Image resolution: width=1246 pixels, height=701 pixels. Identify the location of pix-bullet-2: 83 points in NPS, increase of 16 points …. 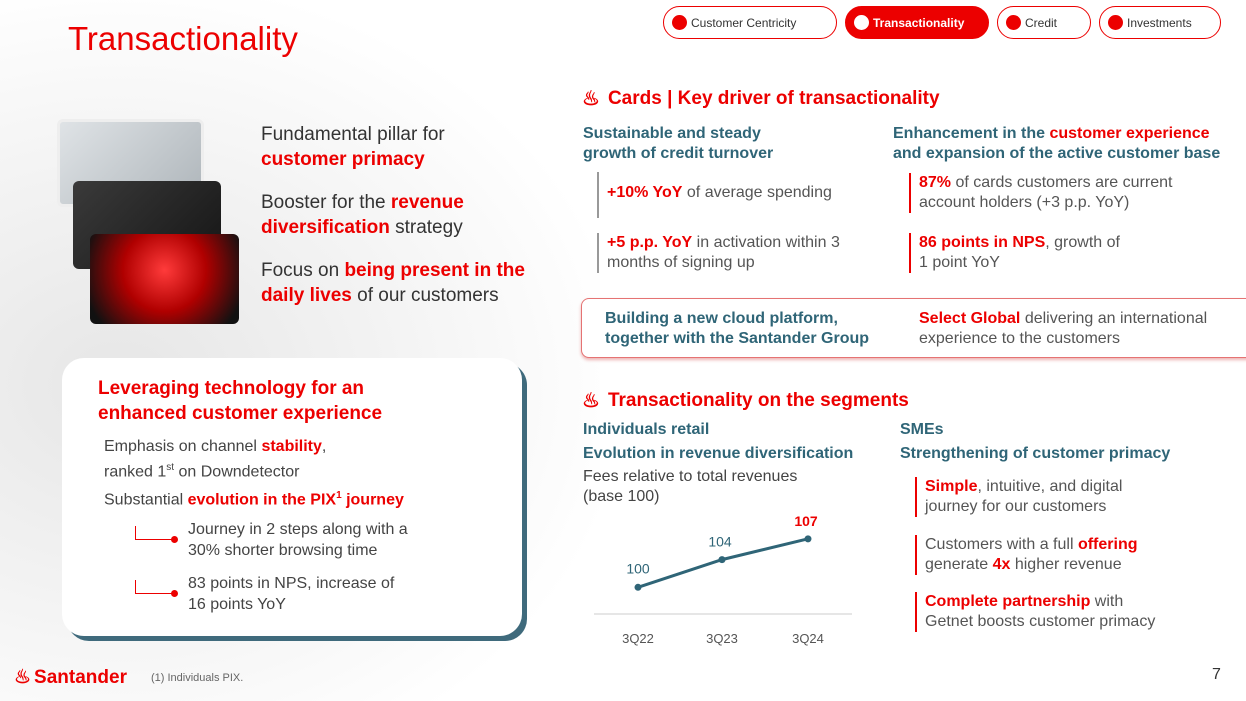
(291, 594).